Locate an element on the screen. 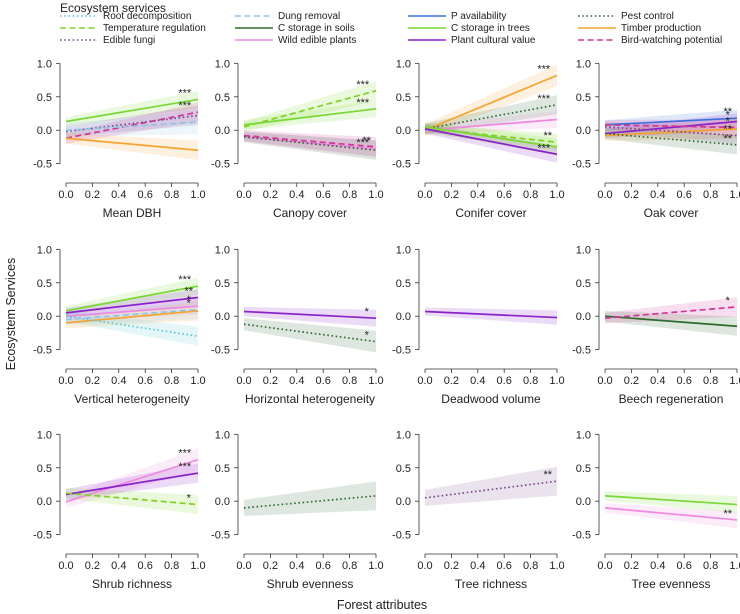 The width and height of the screenshot is (740, 614). legend-item-dung: Dung removal is located at coordinates (287, 16).